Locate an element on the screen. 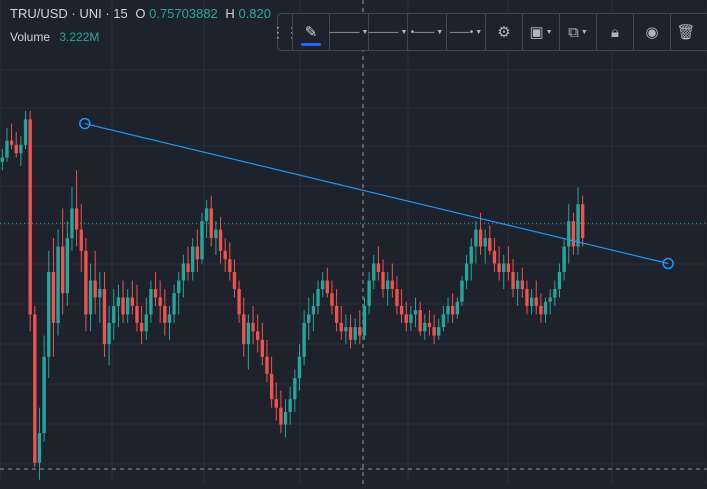  high-label: H is located at coordinates (230, 13).